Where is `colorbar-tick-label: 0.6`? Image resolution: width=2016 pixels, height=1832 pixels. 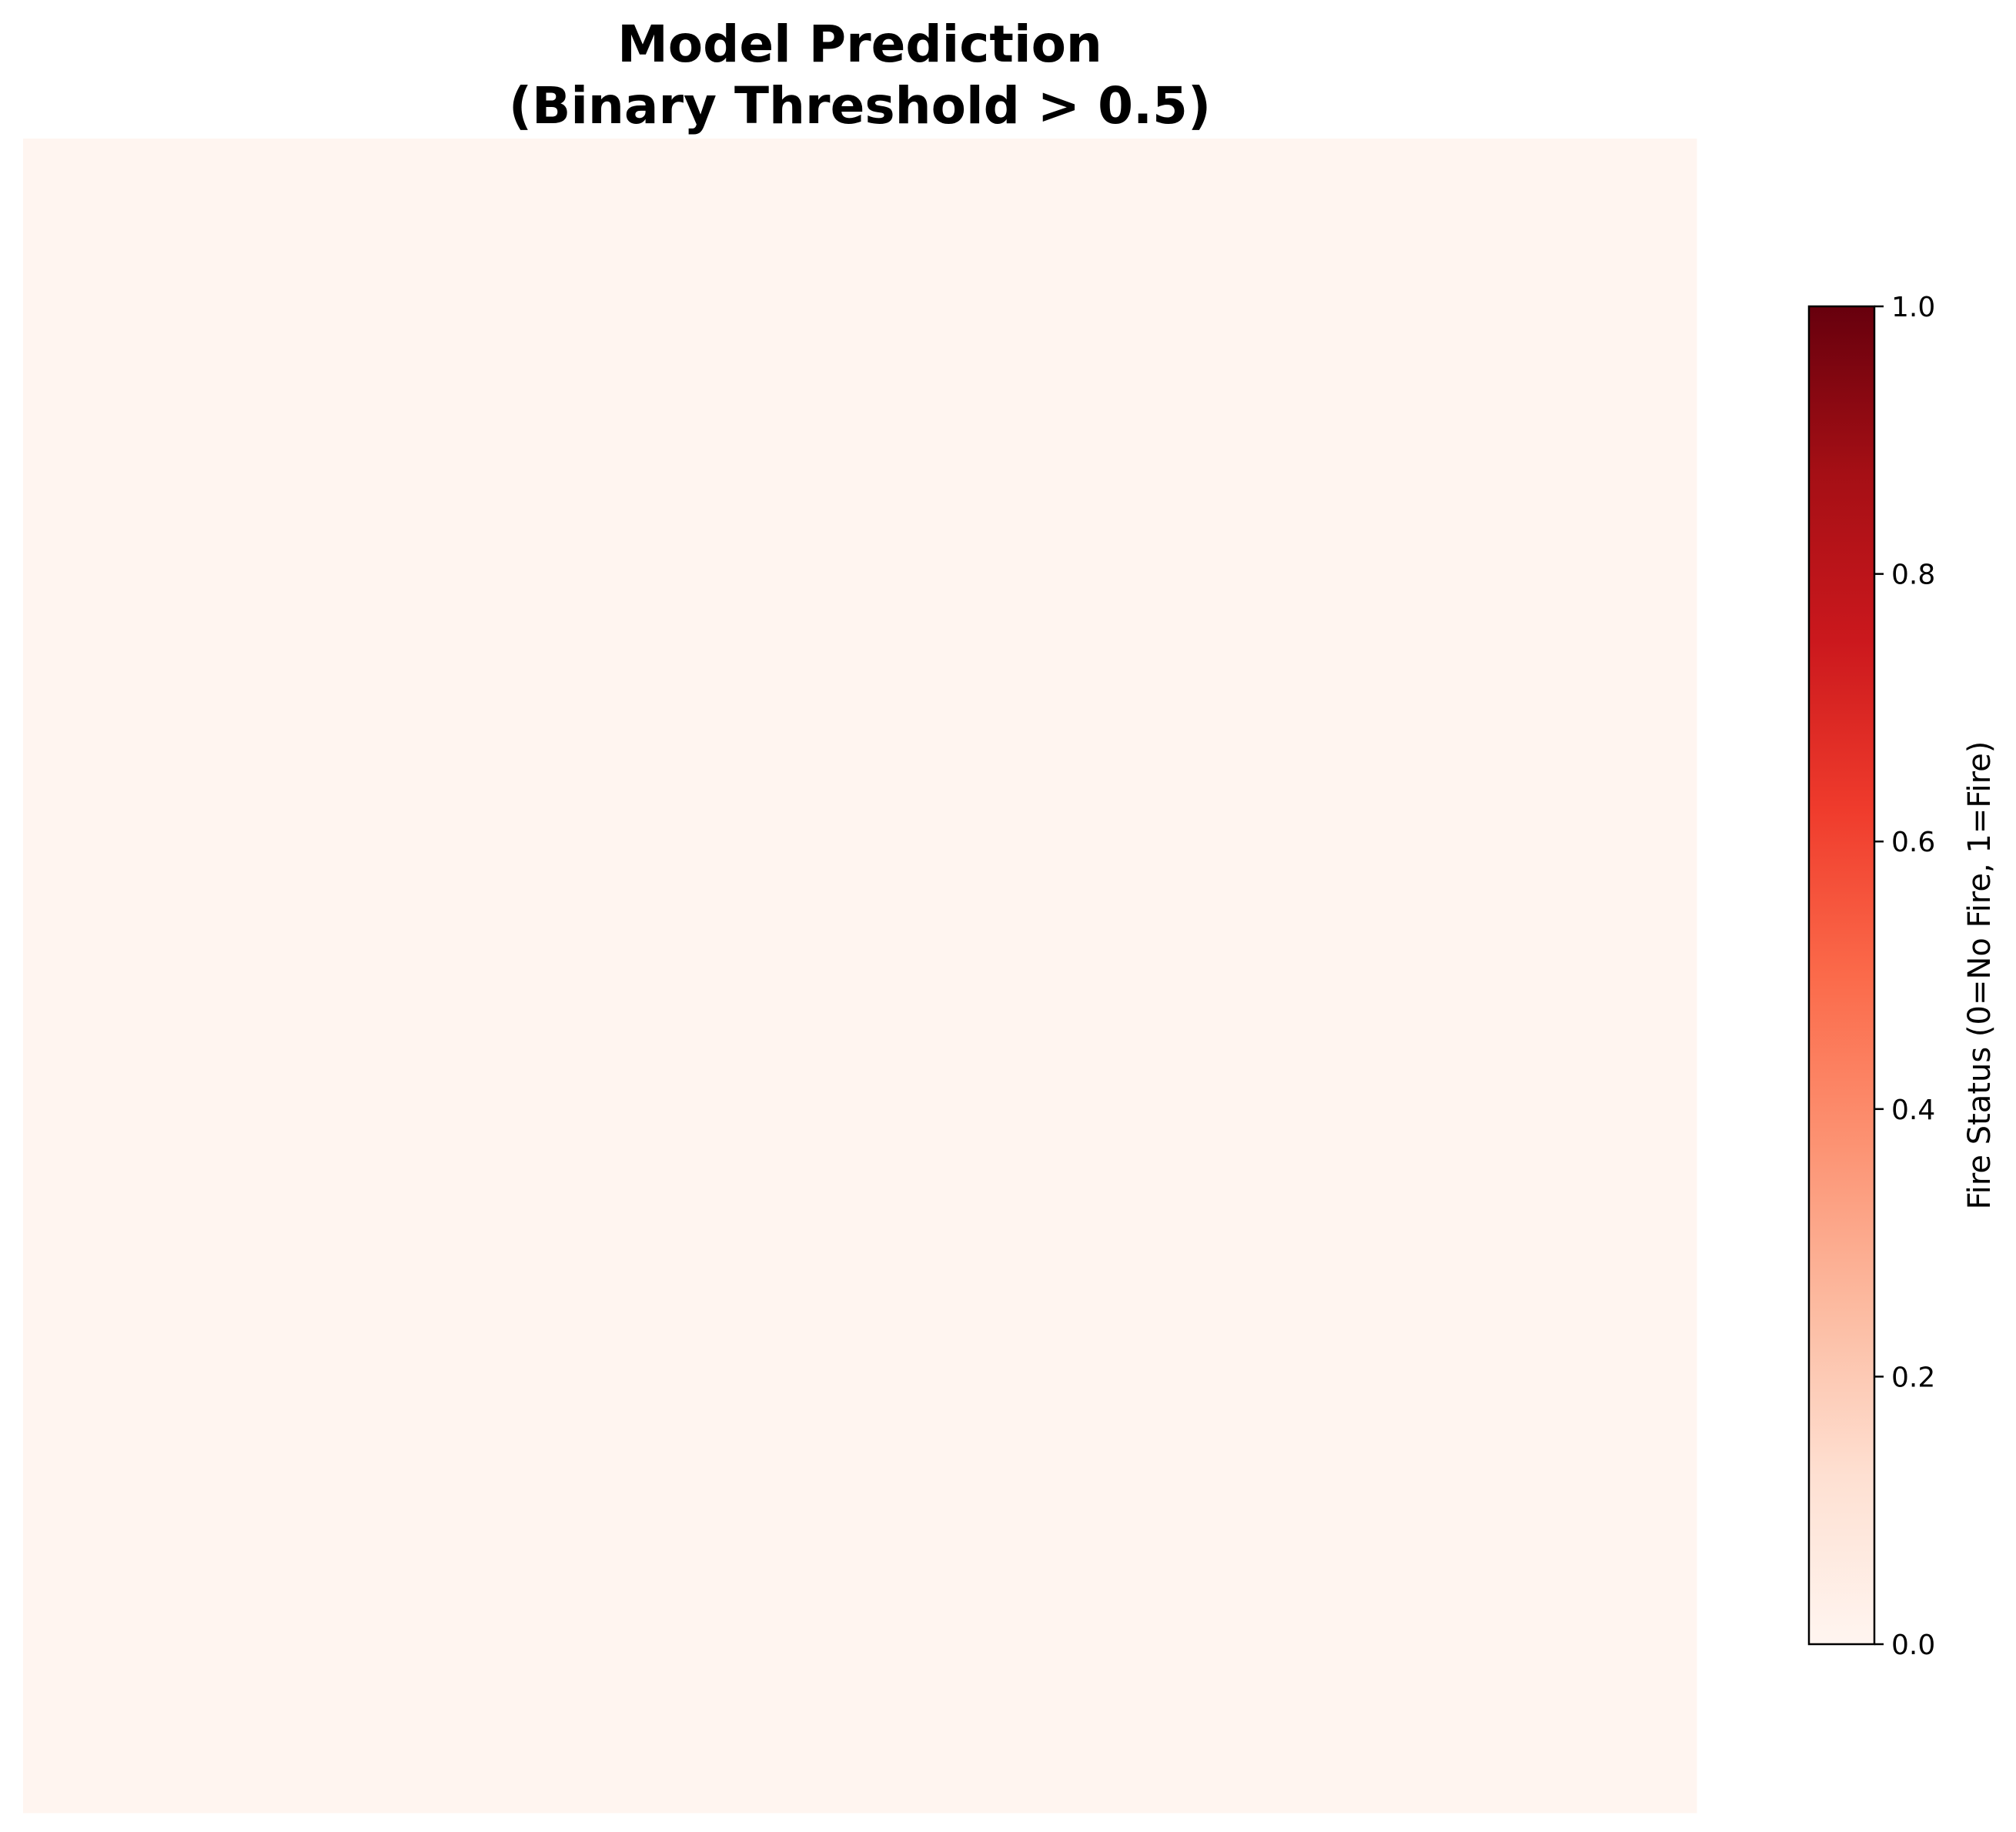 colorbar-tick-label: 0.6 is located at coordinates (1913, 843).